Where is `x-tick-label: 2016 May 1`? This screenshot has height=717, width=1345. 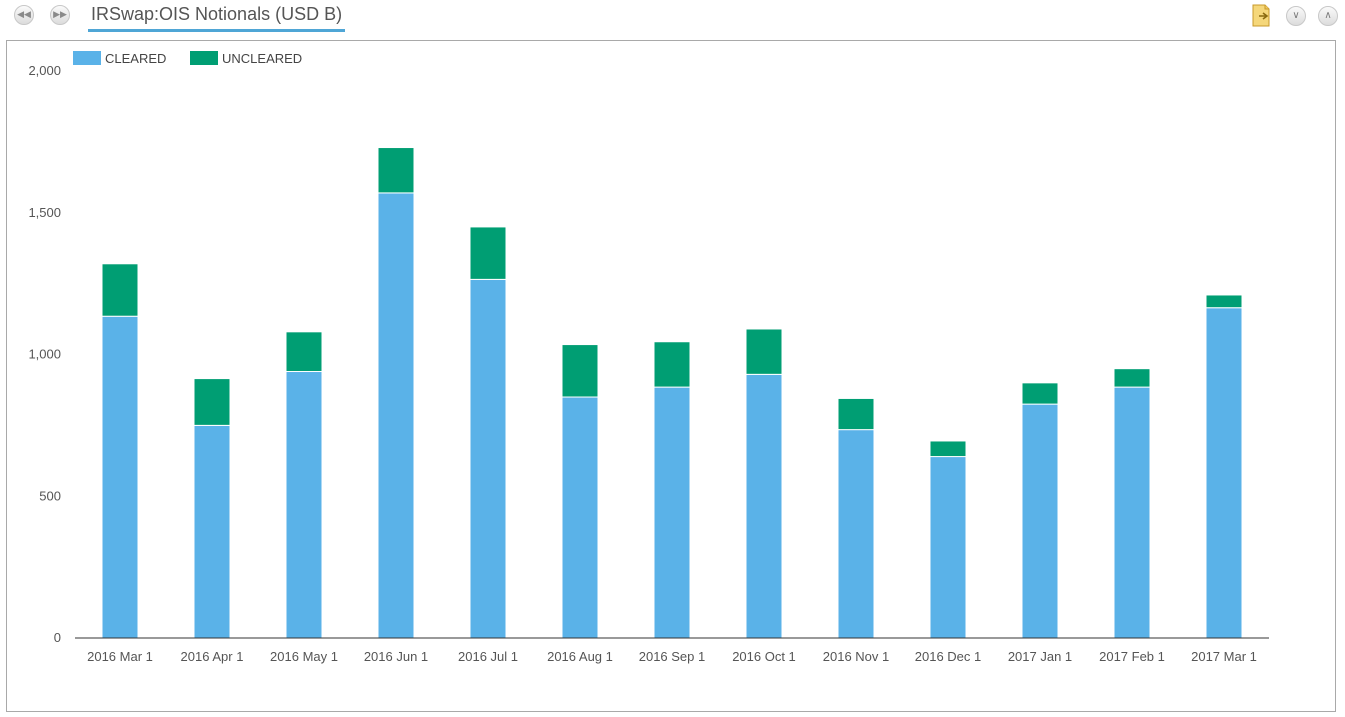 x-tick-label: 2016 May 1 is located at coordinates (304, 656).